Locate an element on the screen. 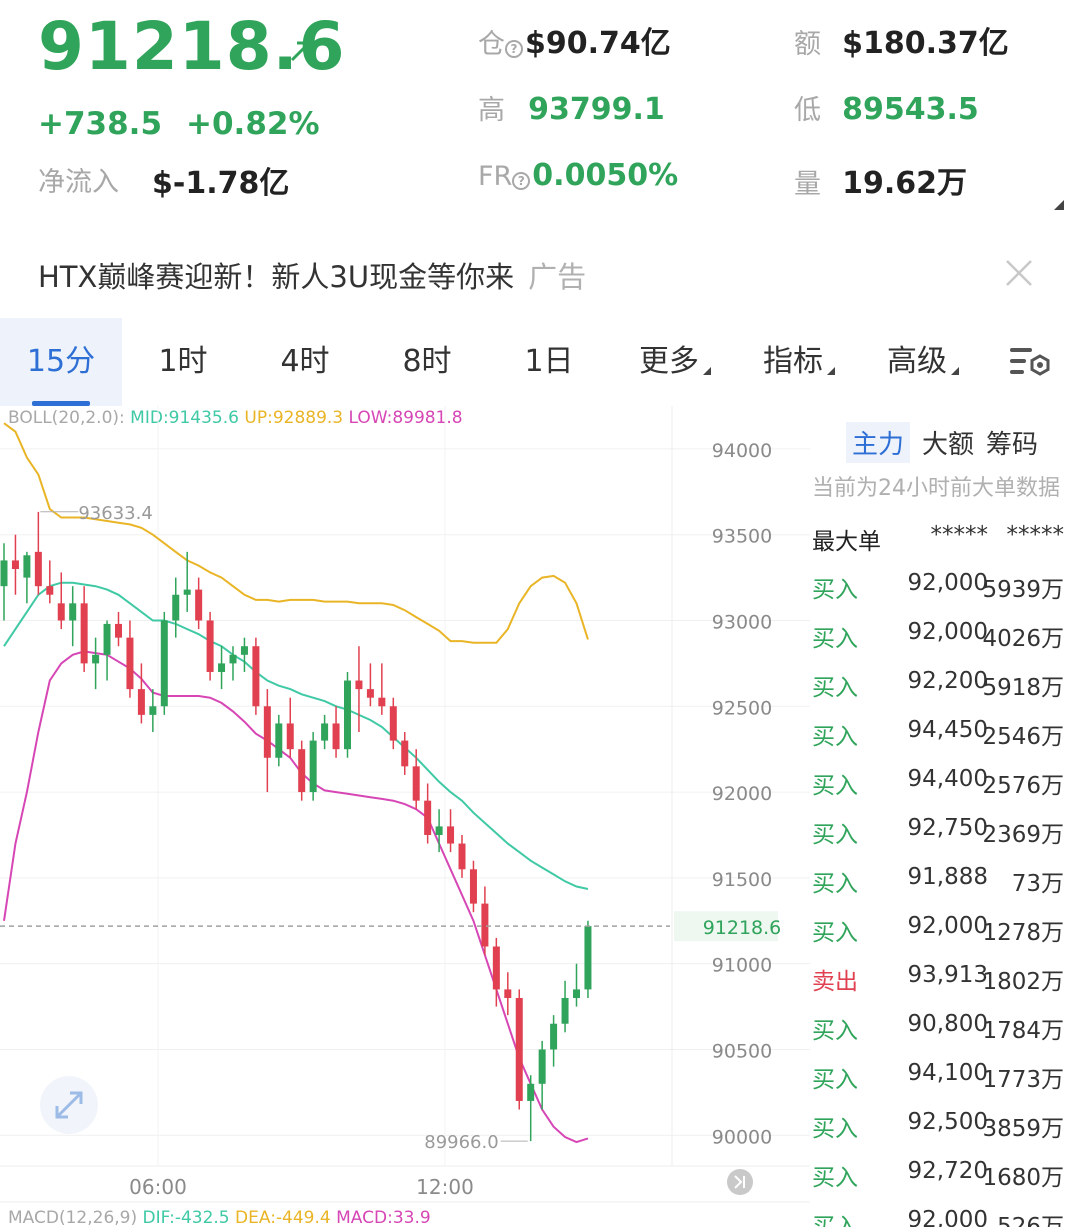  funding-rate: FR? 0.0050% is located at coordinates (578, 175).